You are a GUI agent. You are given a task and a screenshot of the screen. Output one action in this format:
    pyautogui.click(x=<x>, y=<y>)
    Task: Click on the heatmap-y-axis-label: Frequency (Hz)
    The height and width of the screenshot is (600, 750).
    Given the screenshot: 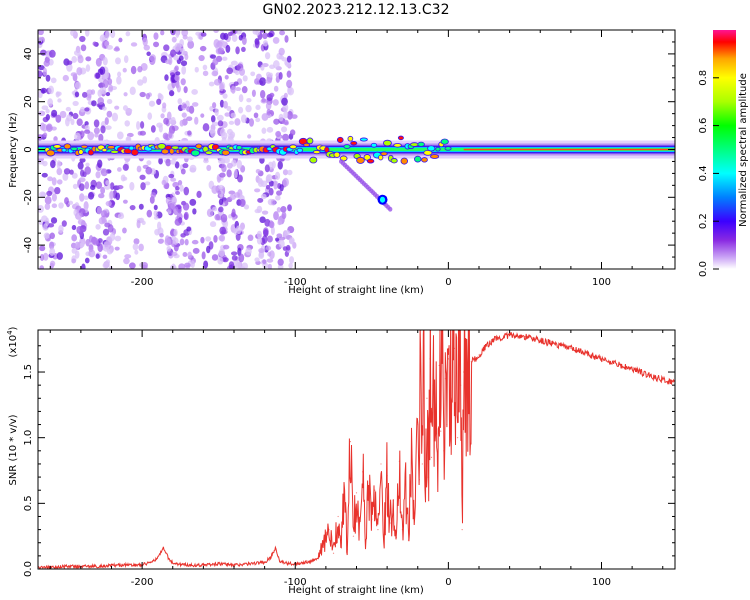 What is the action you would take?
    pyautogui.click(x=13, y=150)
    